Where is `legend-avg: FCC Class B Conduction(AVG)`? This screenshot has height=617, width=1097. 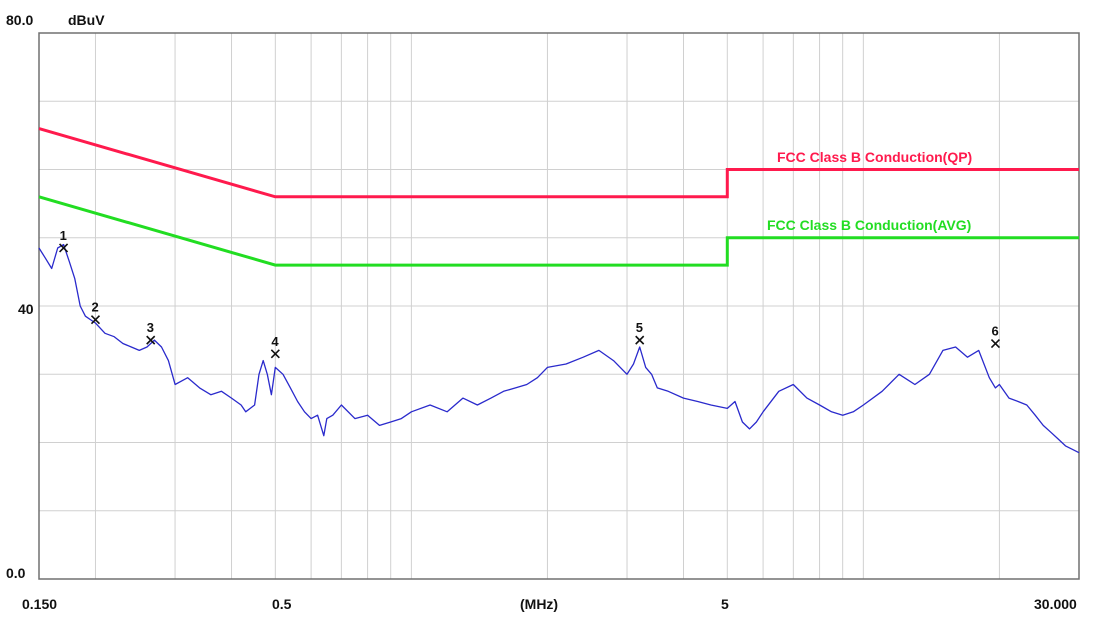
legend-avg: FCC Class B Conduction(AVG) is located at coordinates (869, 225).